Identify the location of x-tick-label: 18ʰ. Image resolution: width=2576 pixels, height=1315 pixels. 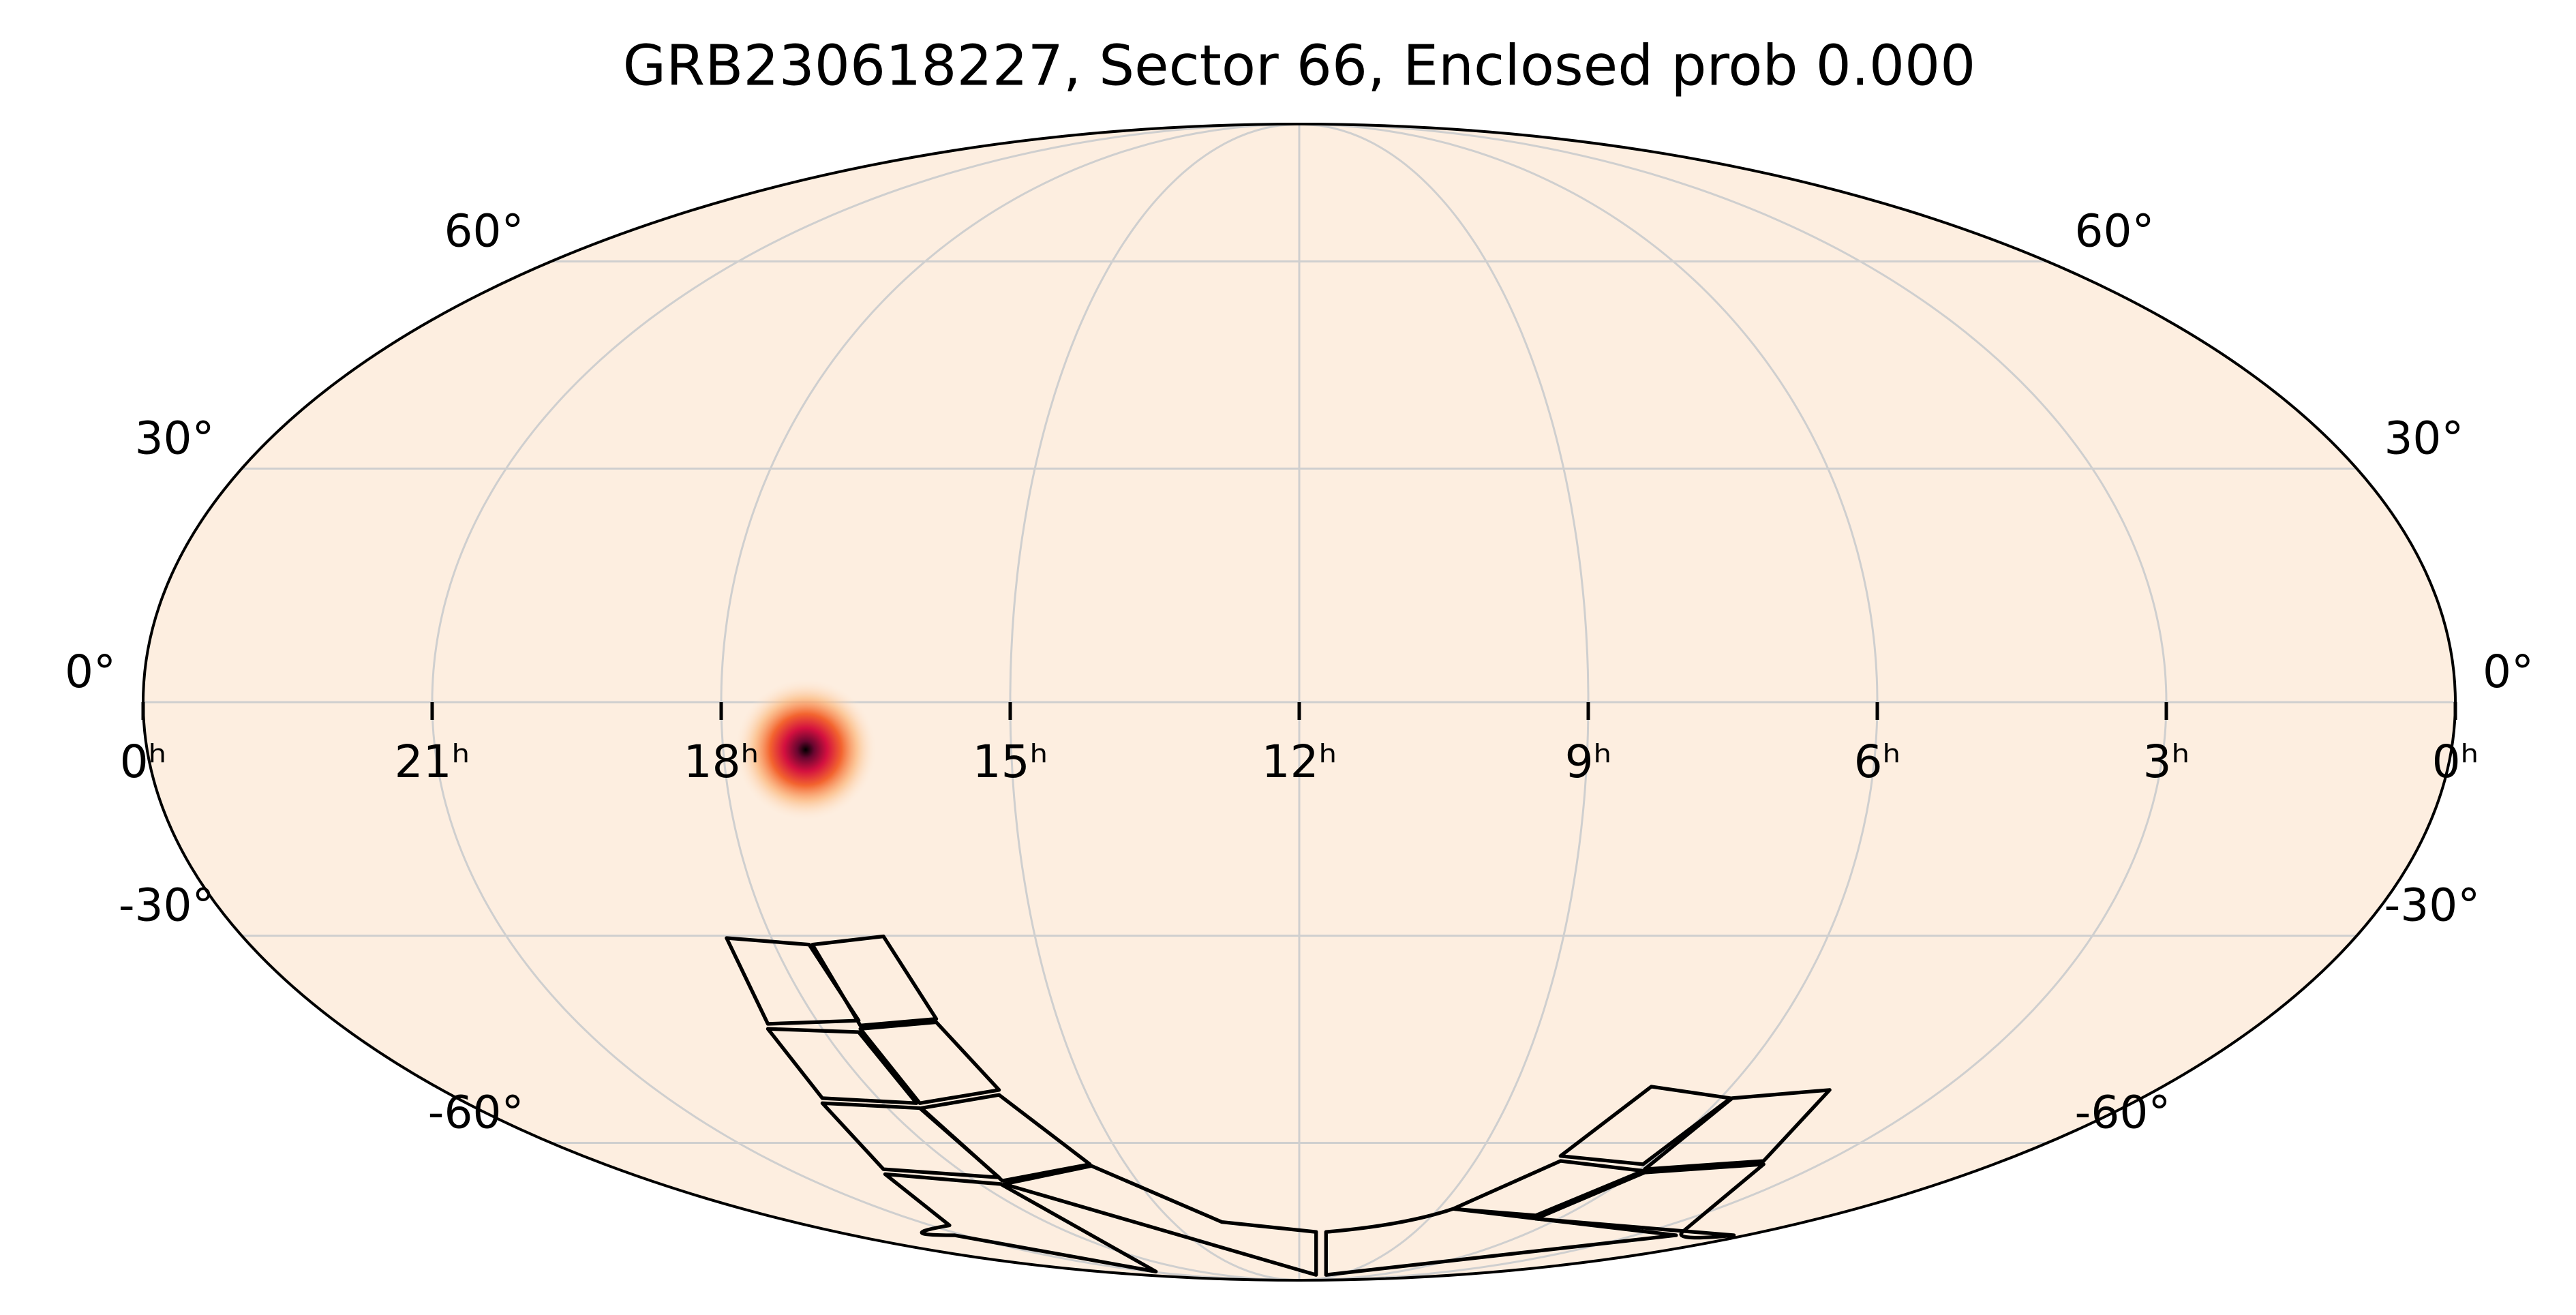
(722, 762).